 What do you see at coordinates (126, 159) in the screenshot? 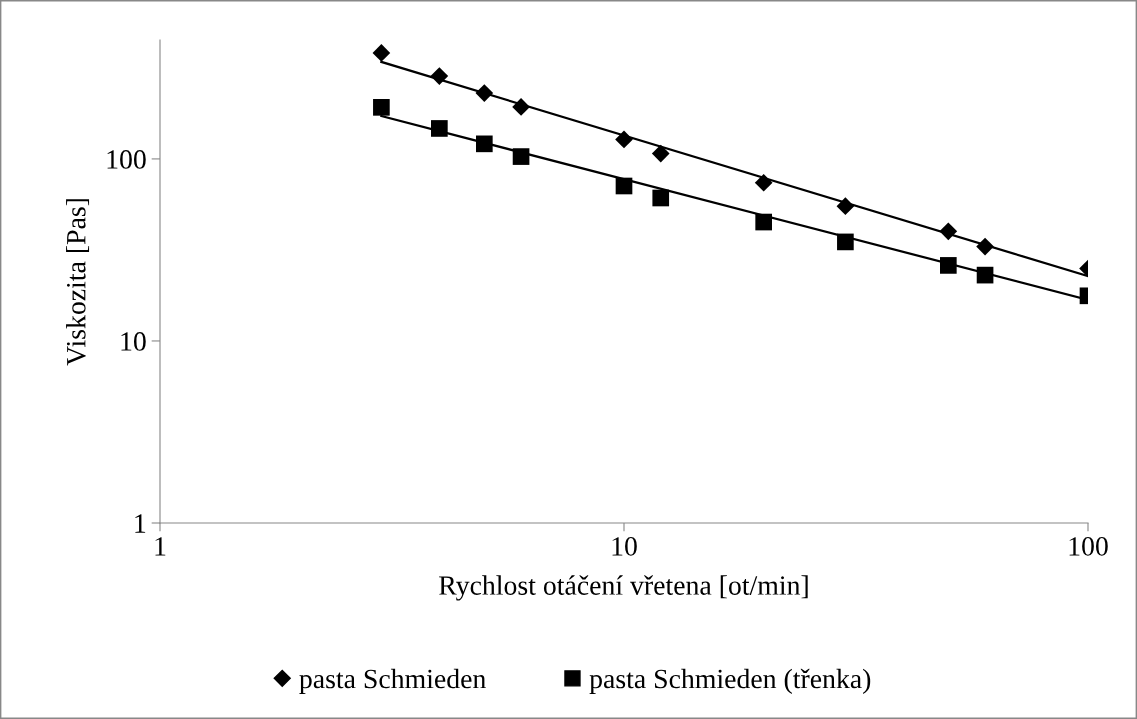
I see `y-tick-label: 100` at bounding box center [126, 159].